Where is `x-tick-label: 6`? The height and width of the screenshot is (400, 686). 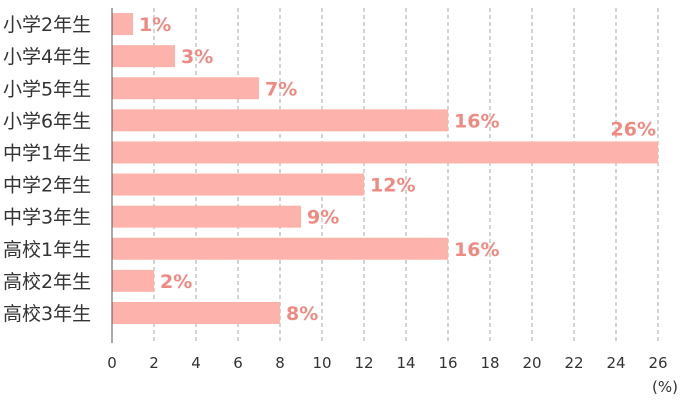
x-tick-label: 6 is located at coordinates (238, 363).